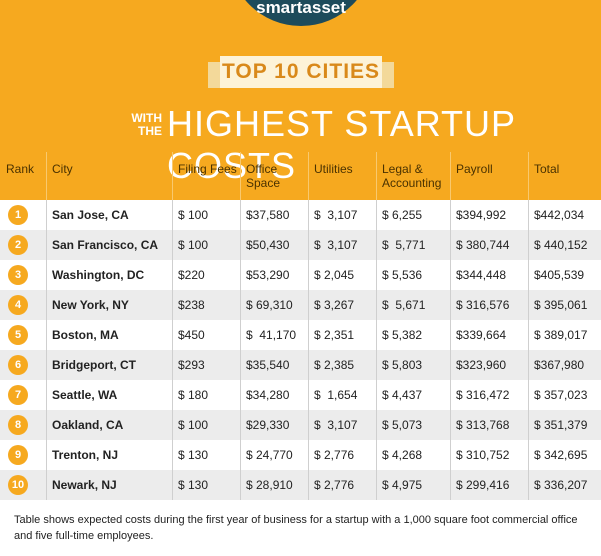  I want to click on logo-text: smartasset, so click(301, 8).